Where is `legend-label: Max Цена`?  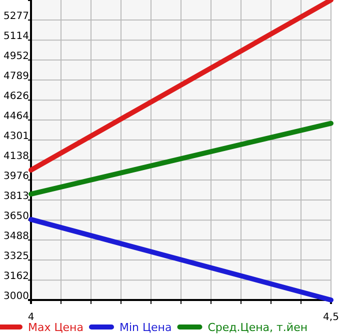
legend-label: Max Цена is located at coordinates (56, 327).